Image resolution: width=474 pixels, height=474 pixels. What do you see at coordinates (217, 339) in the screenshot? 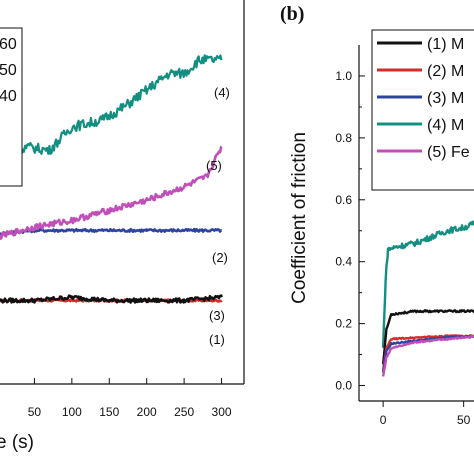
I see `left-series-label-1: (1)` at bounding box center [217, 339].